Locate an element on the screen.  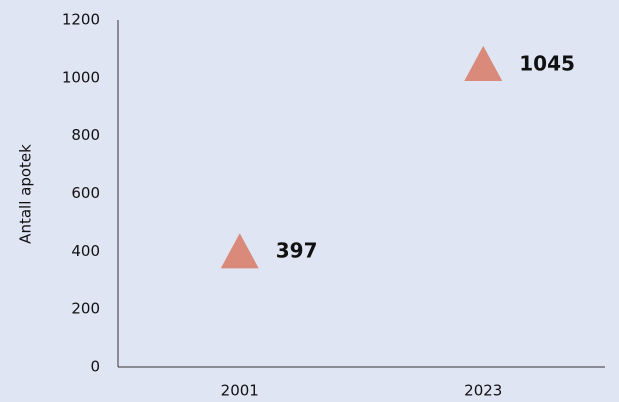
y-tick-label: 1000 is located at coordinates (81, 77).